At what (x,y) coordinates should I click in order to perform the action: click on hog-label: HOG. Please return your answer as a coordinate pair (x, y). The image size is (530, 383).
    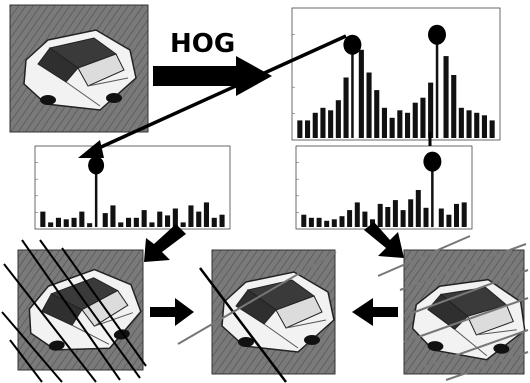
    Looking at the image, I should click on (202, 44).